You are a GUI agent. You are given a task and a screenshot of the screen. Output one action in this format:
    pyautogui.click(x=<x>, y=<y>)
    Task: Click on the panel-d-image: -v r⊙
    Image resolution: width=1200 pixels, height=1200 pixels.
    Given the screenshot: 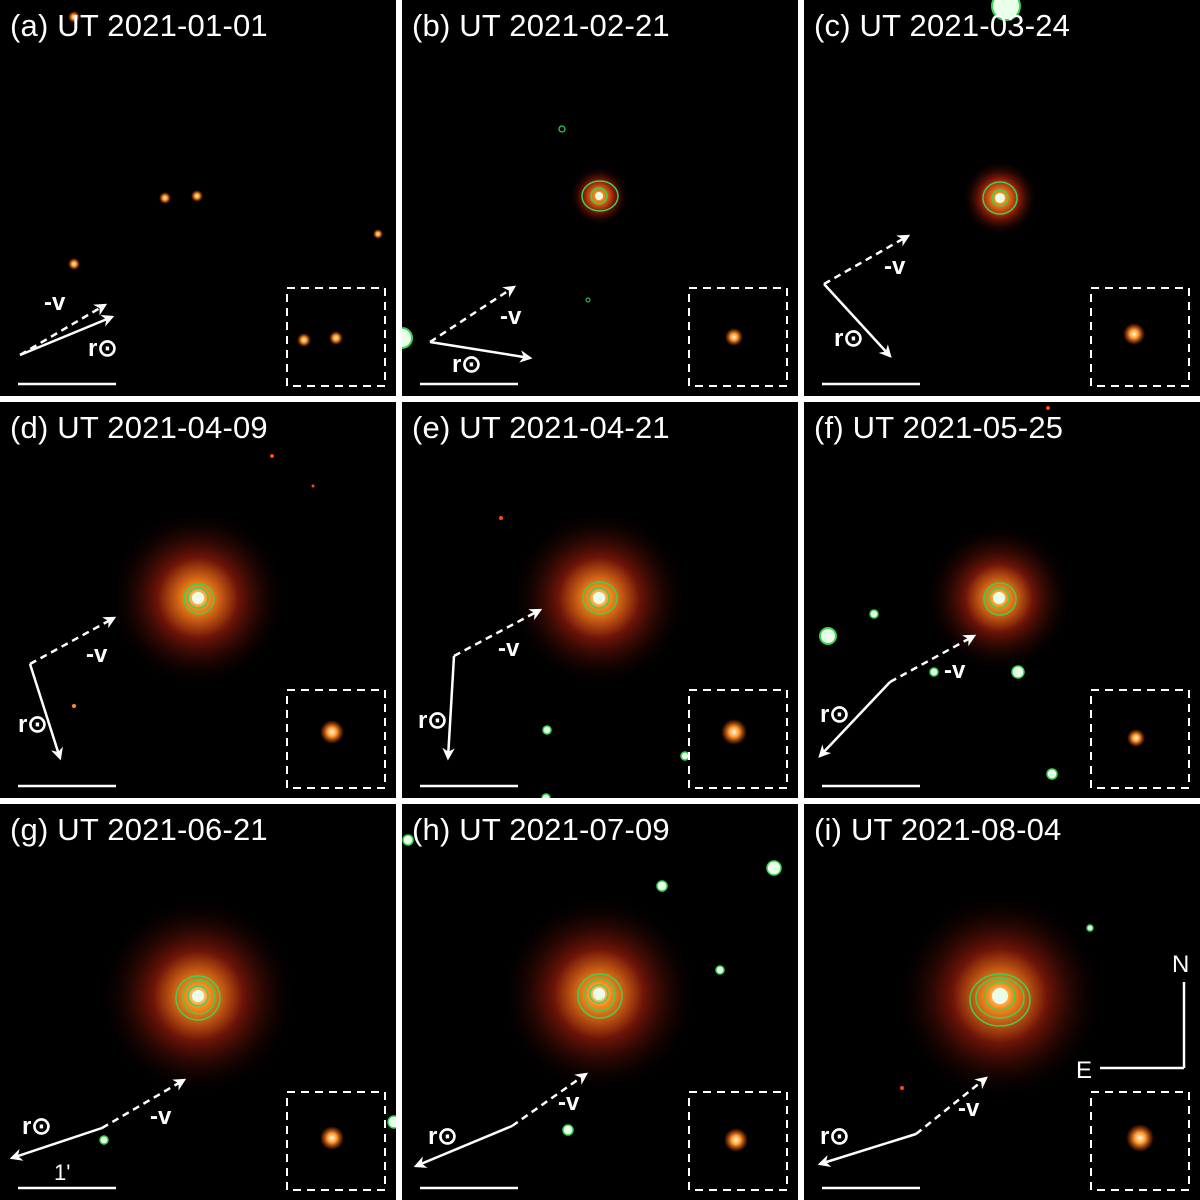 What is the action you would take?
    pyautogui.click(x=202, y=621)
    